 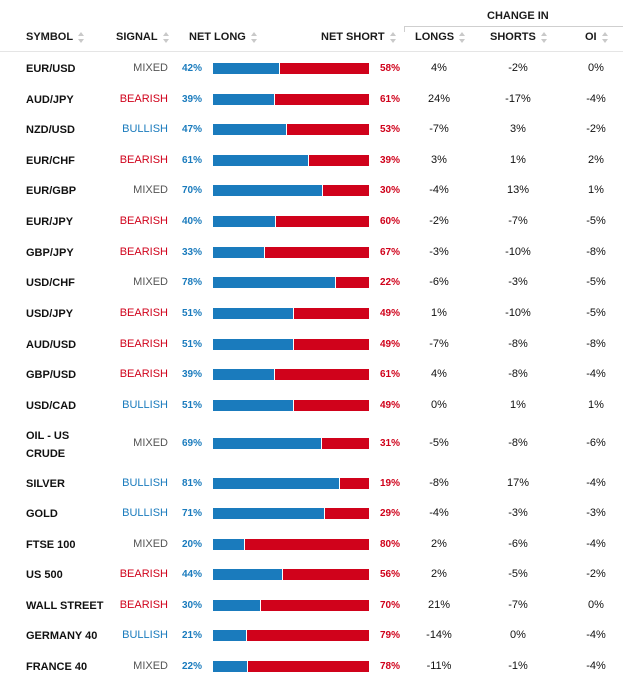 I want to click on table-row: EUR/CHF BEARISH 61% 39% 3% 1% 2%, so click(x=311, y=161).